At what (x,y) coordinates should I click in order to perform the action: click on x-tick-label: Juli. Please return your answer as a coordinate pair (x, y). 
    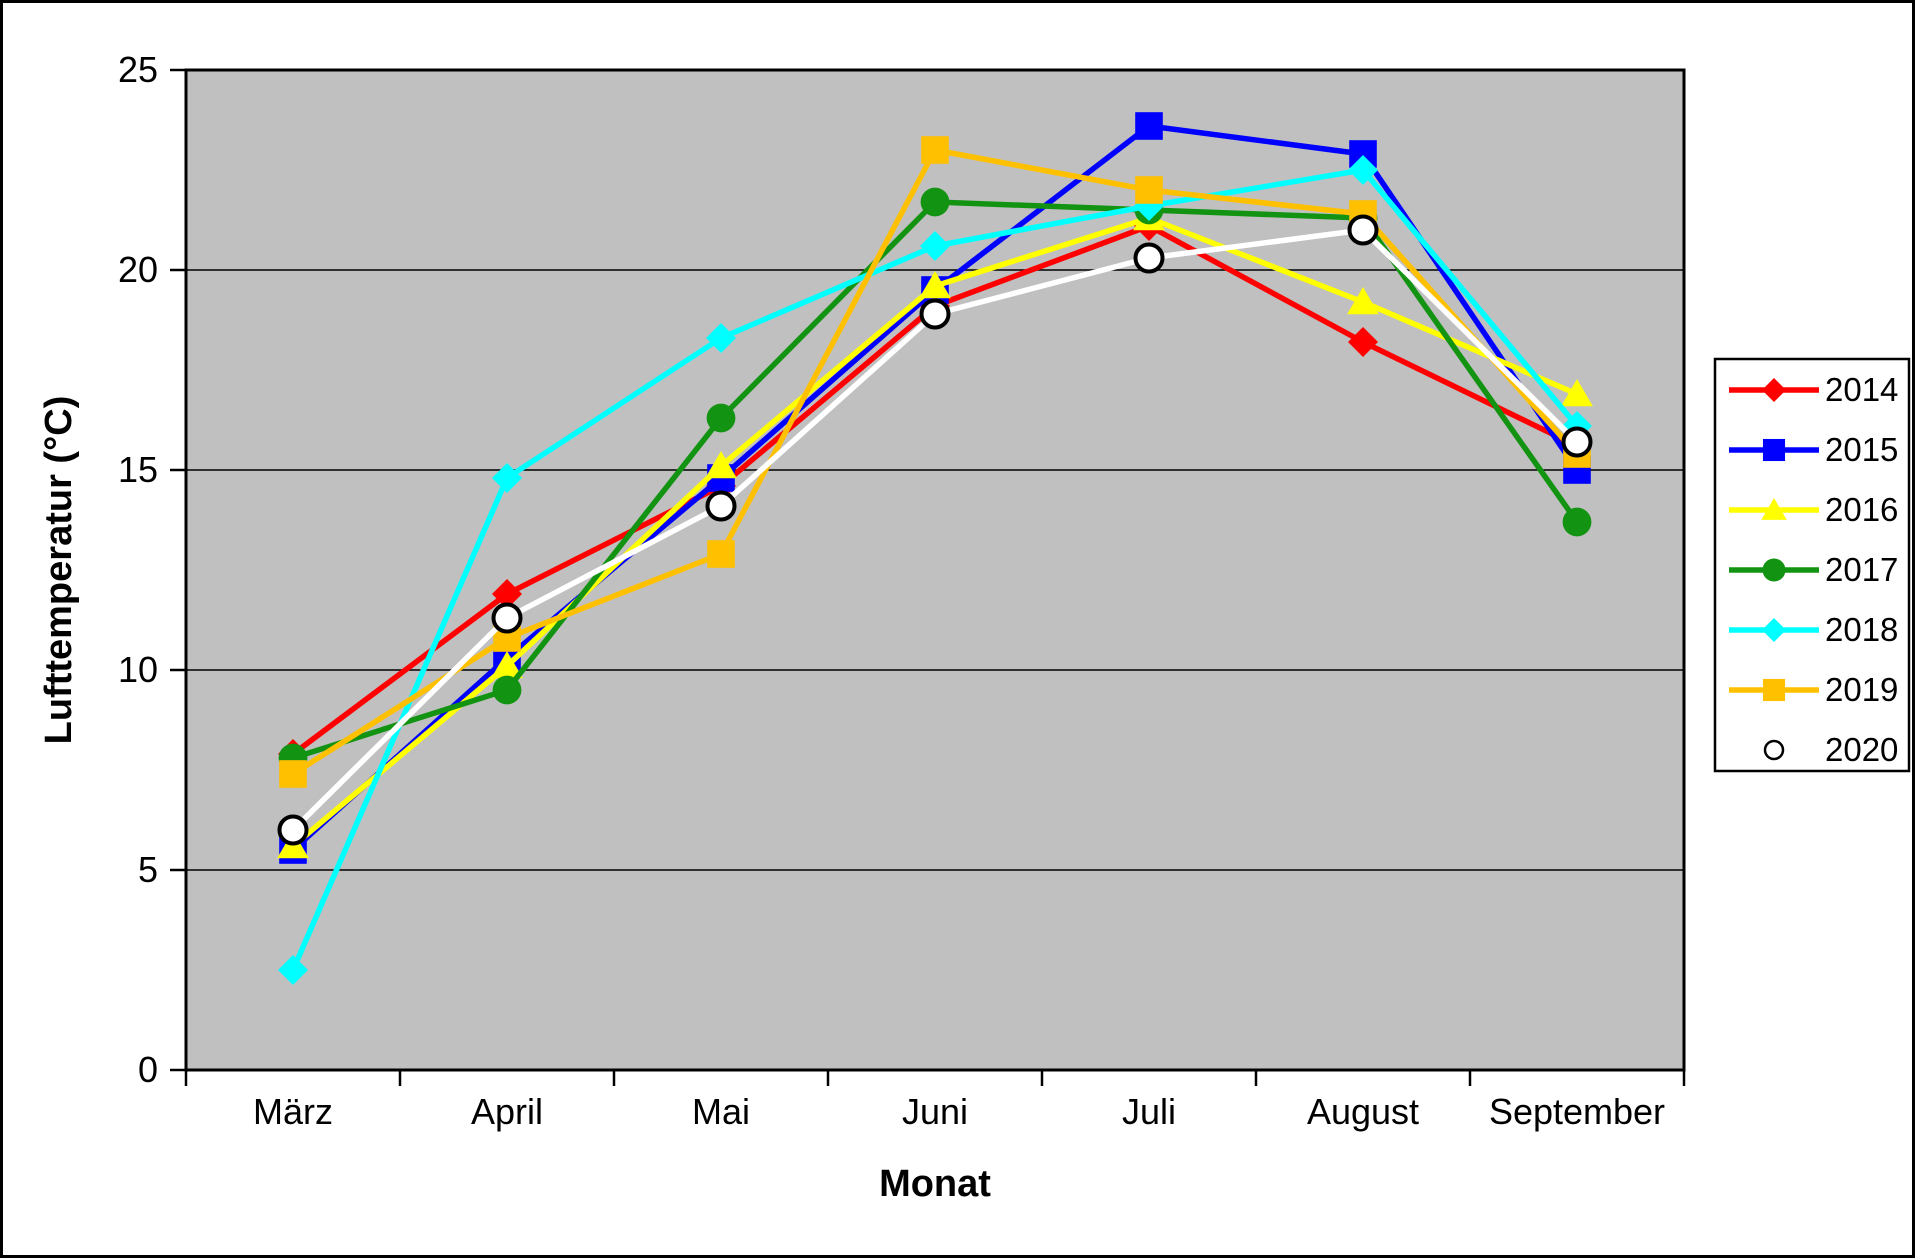
    Looking at the image, I should click on (1149, 1111).